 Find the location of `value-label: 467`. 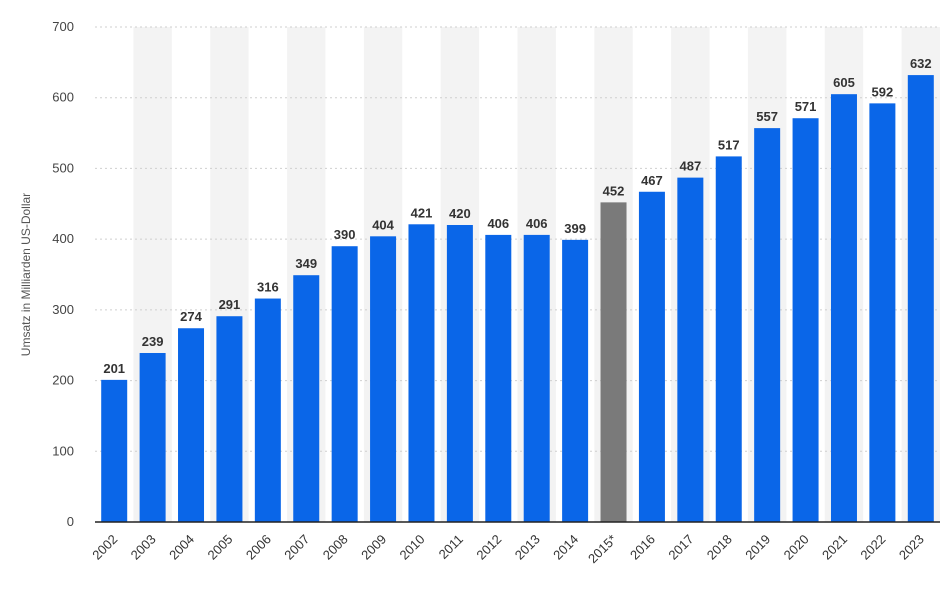

value-label: 467 is located at coordinates (652, 180).